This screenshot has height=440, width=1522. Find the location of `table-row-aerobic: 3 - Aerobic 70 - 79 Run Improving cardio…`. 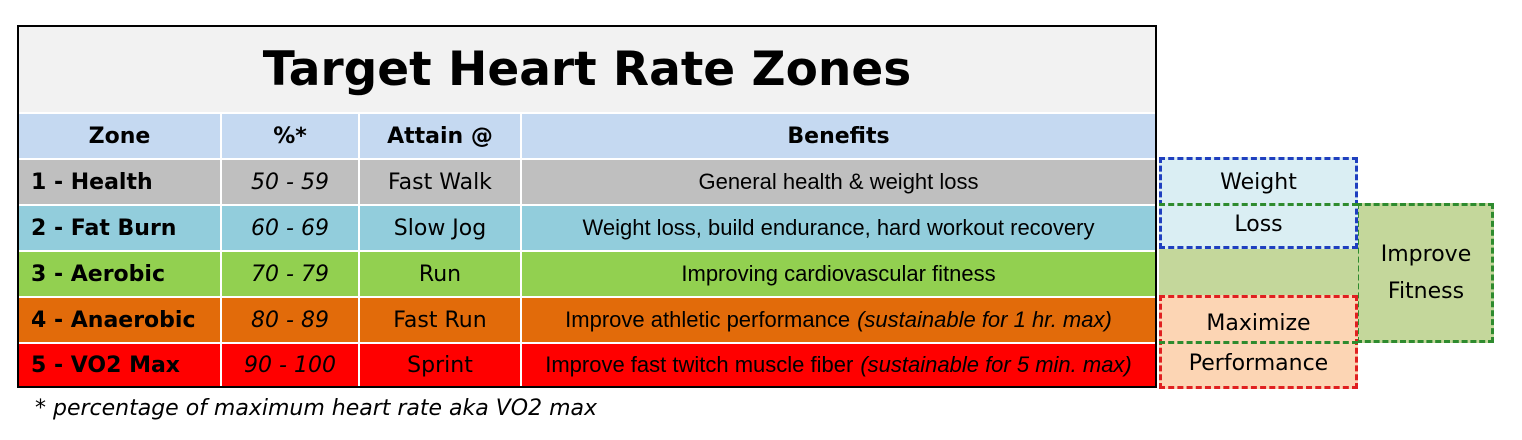

table-row-aerobic: 3 - Aerobic 70 - 79 Run Improving cardio… is located at coordinates (587, 273).